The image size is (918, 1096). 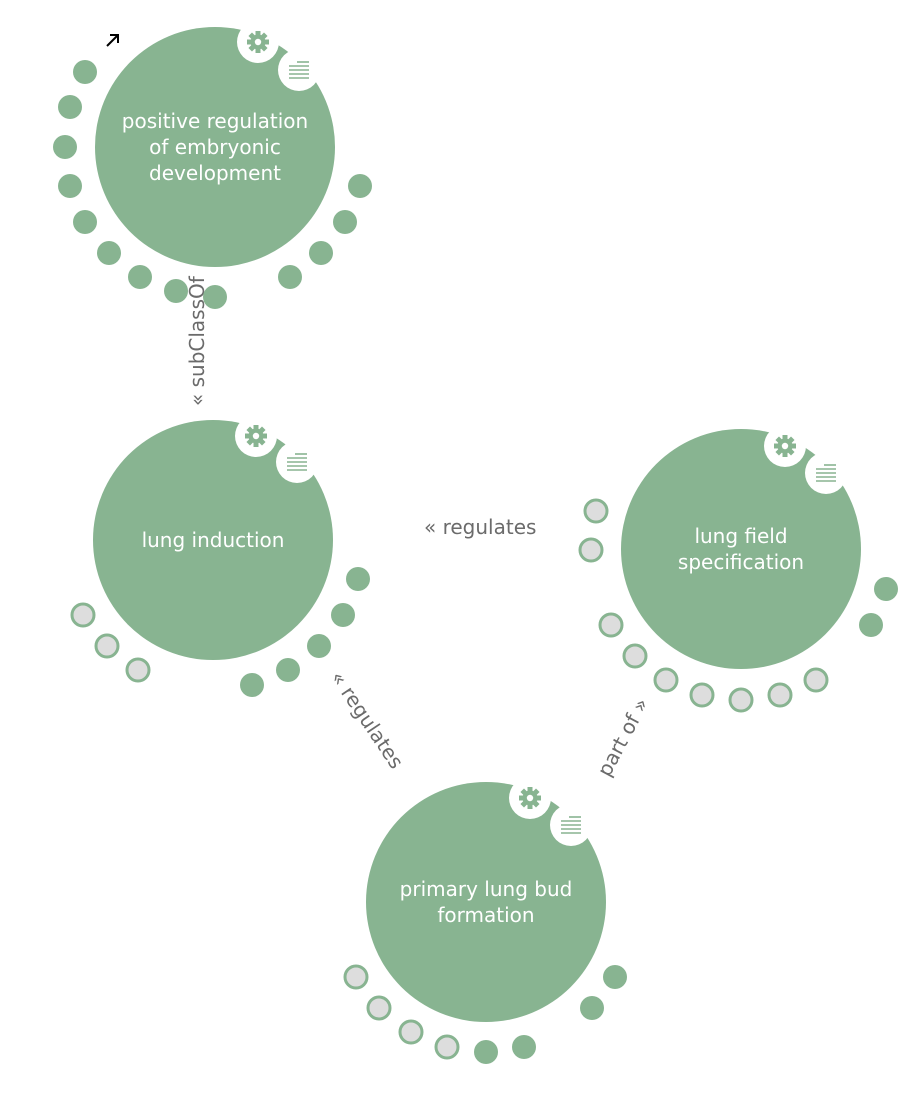 What do you see at coordinates (220, 556) in the screenshot?
I see `node-lung-induction: lung induction` at bounding box center [220, 556].